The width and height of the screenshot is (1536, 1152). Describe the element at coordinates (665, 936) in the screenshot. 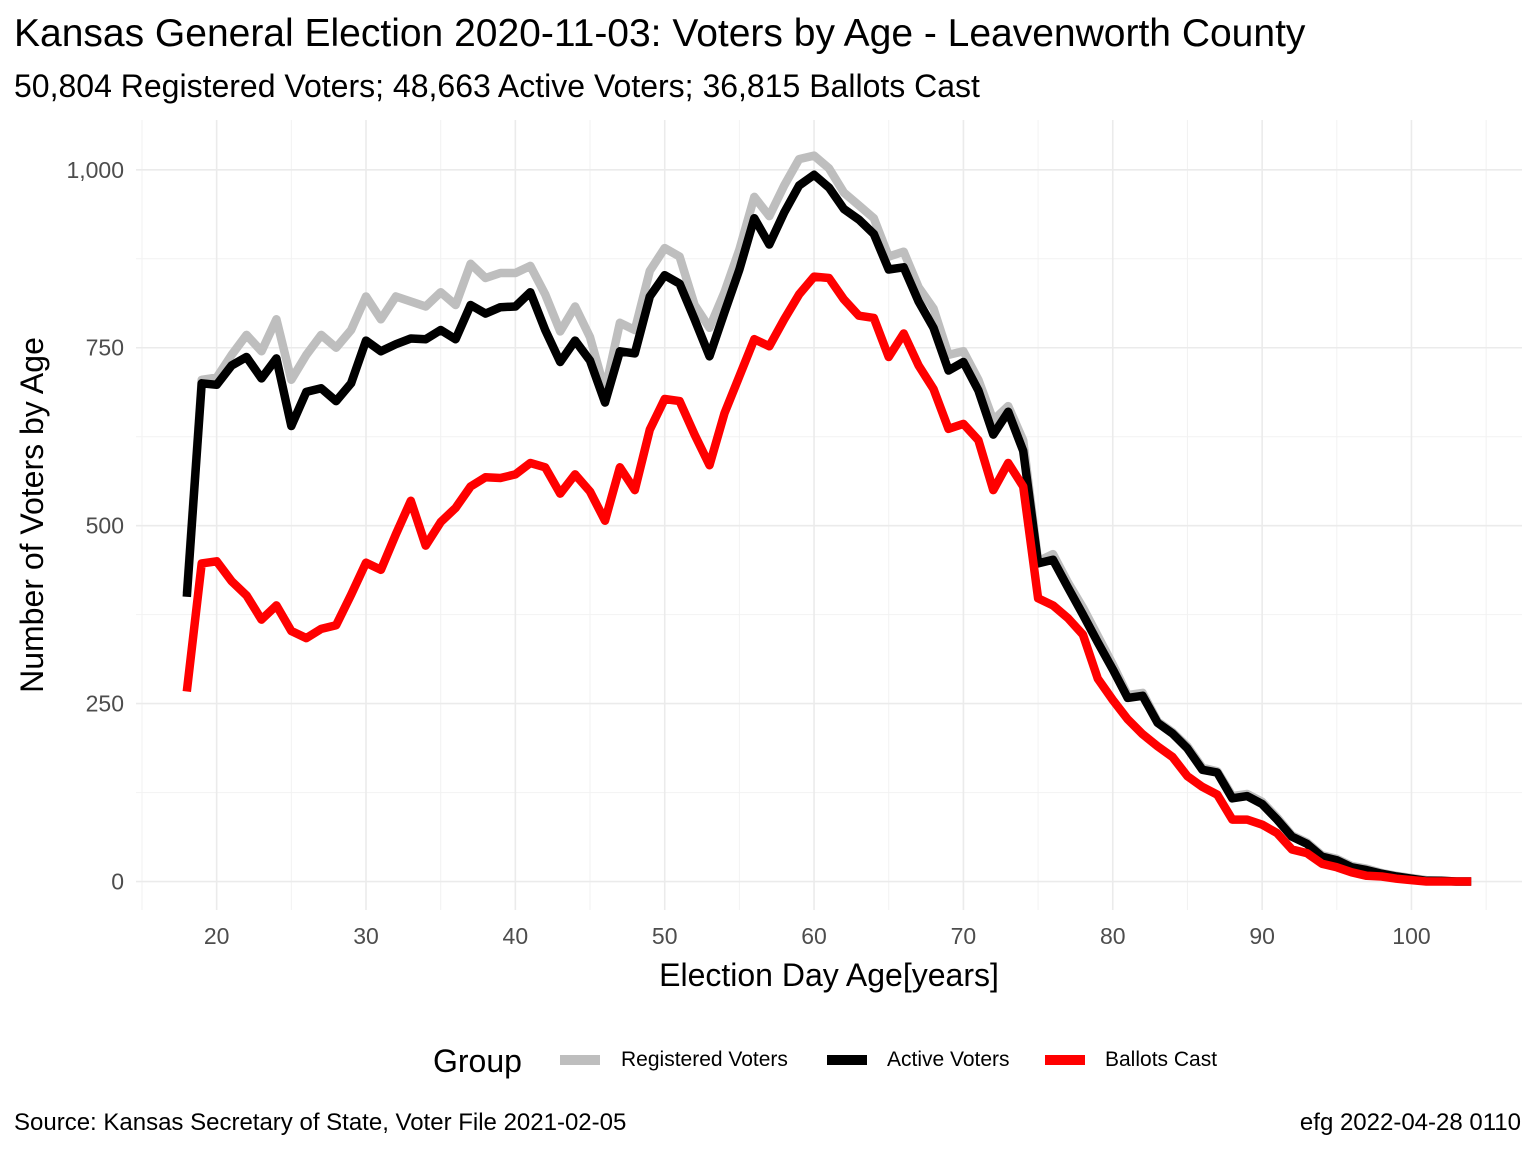

I see `x-tick-label: 50` at that location.